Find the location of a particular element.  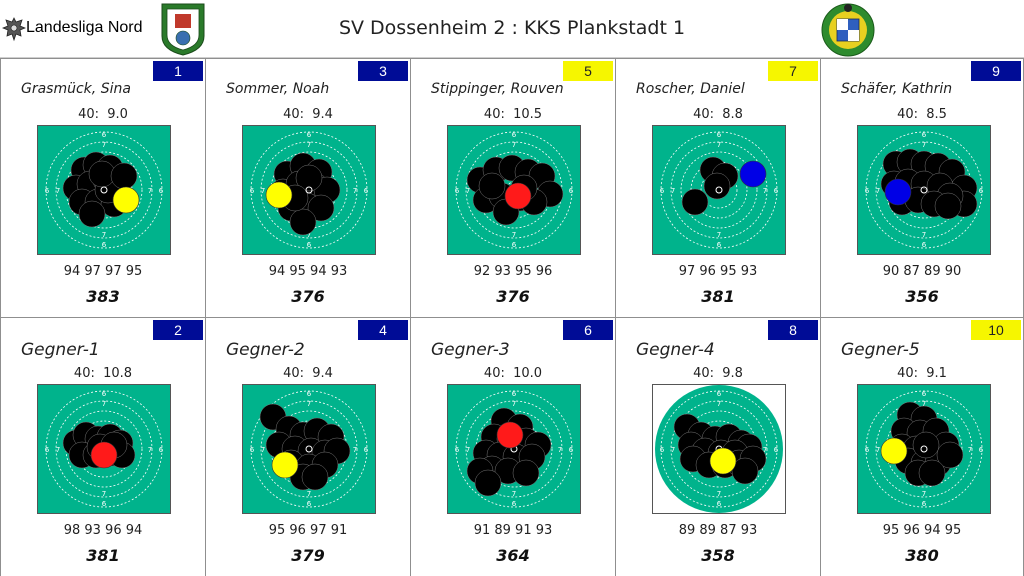

shooter-name: Gegner-5 is located at coordinates (880, 350).